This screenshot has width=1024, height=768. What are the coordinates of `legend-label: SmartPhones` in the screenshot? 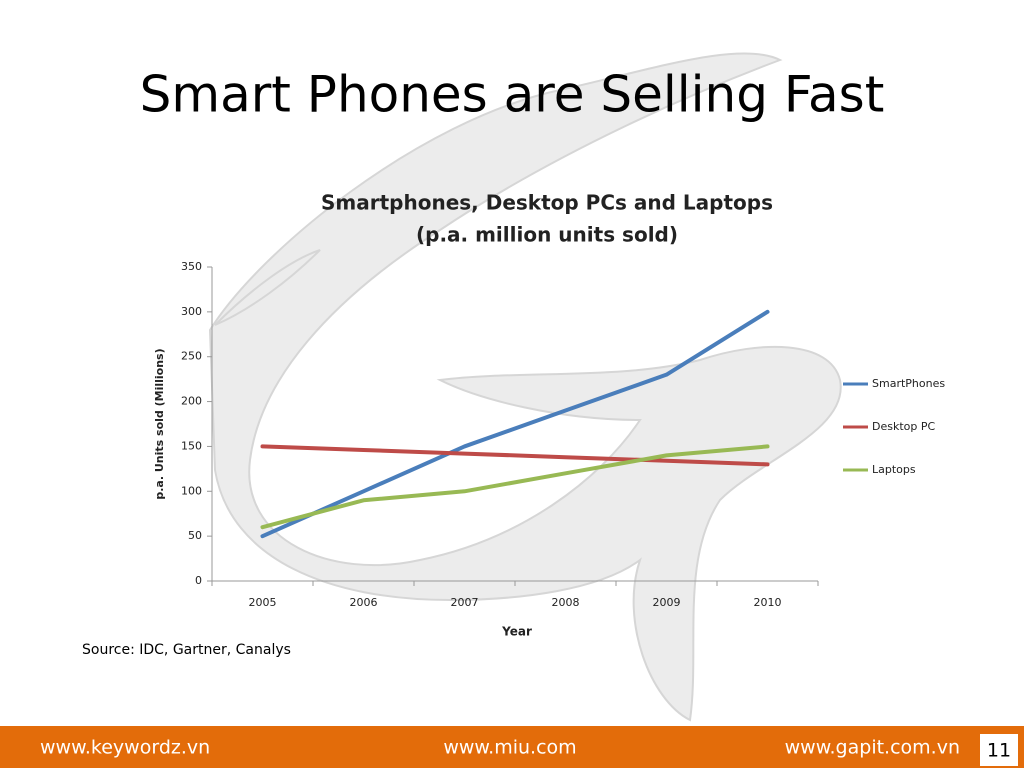 It's located at (908, 383).